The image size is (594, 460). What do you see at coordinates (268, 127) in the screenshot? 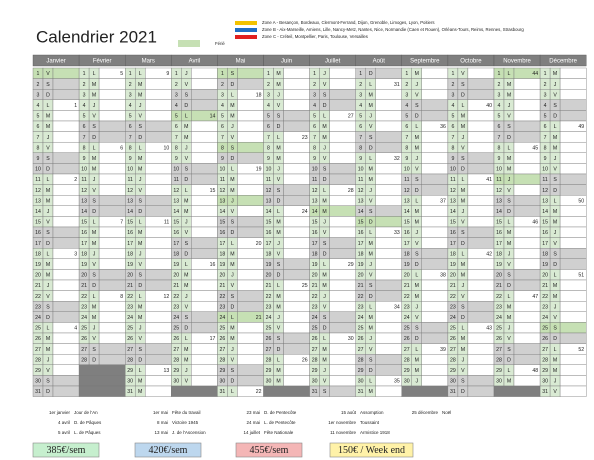
I see `day-number: 6` at bounding box center [268, 127].